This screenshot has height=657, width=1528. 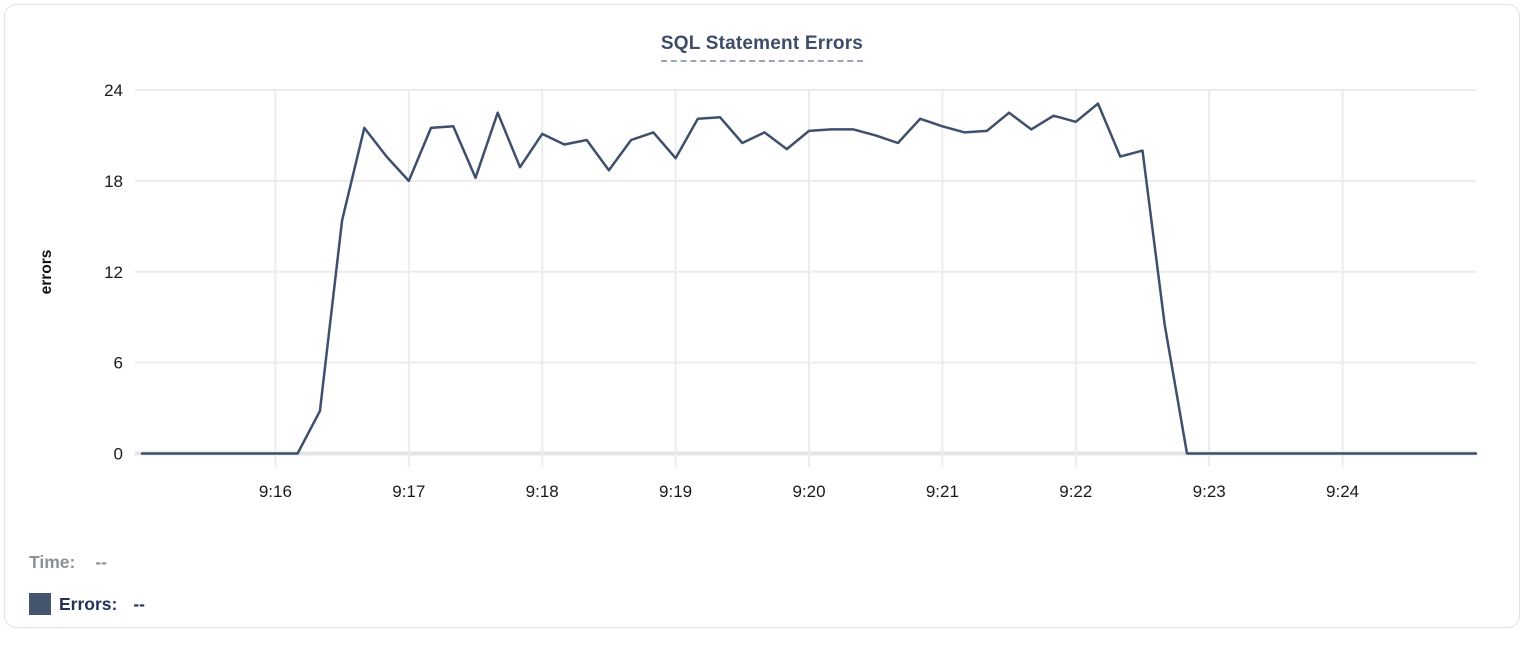 What do you see at coordinates (113, 90) in the screenshot?
I see `y-tick-label: 24` at bounding box center [113, 90].